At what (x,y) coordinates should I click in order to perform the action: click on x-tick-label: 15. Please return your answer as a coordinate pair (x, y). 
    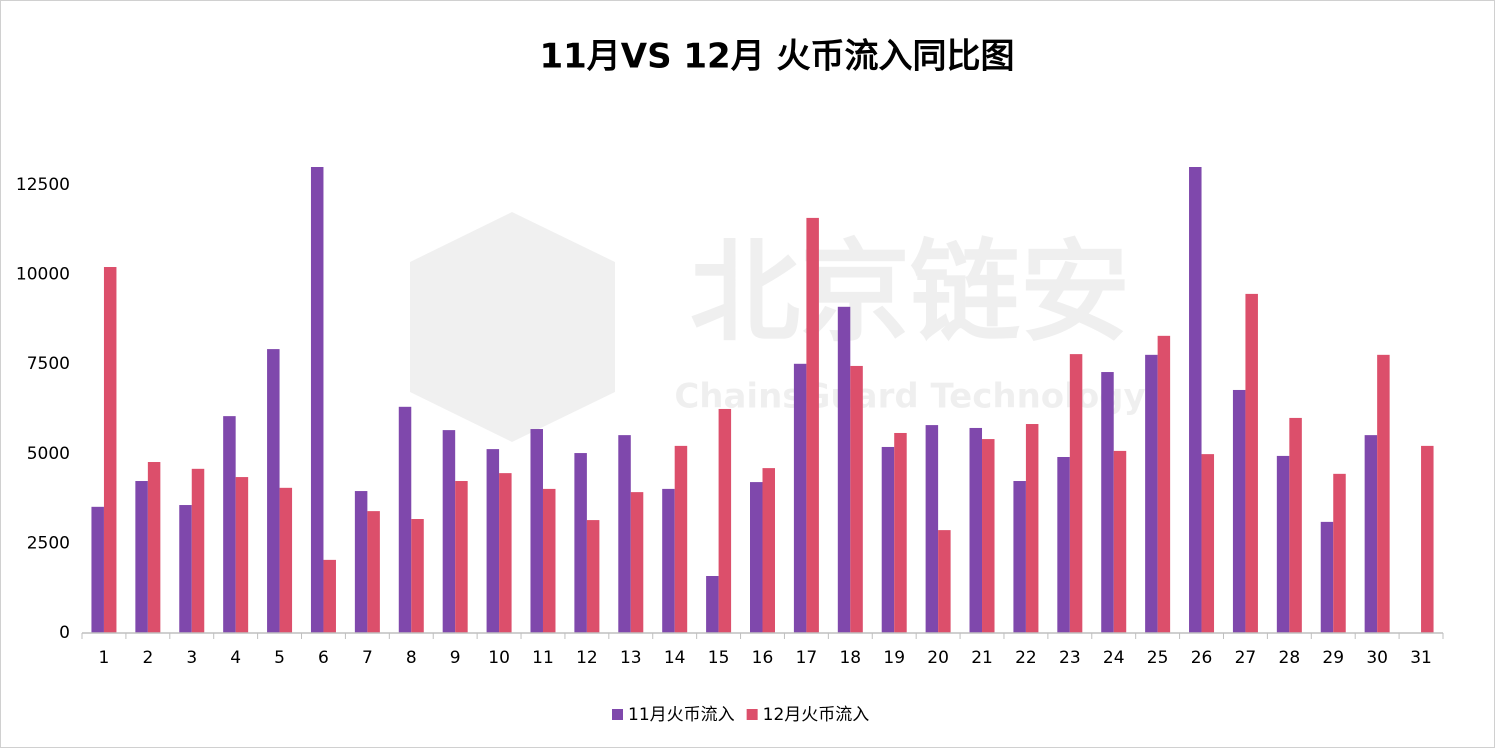
    Looking at the image, I should click on (719, 658).